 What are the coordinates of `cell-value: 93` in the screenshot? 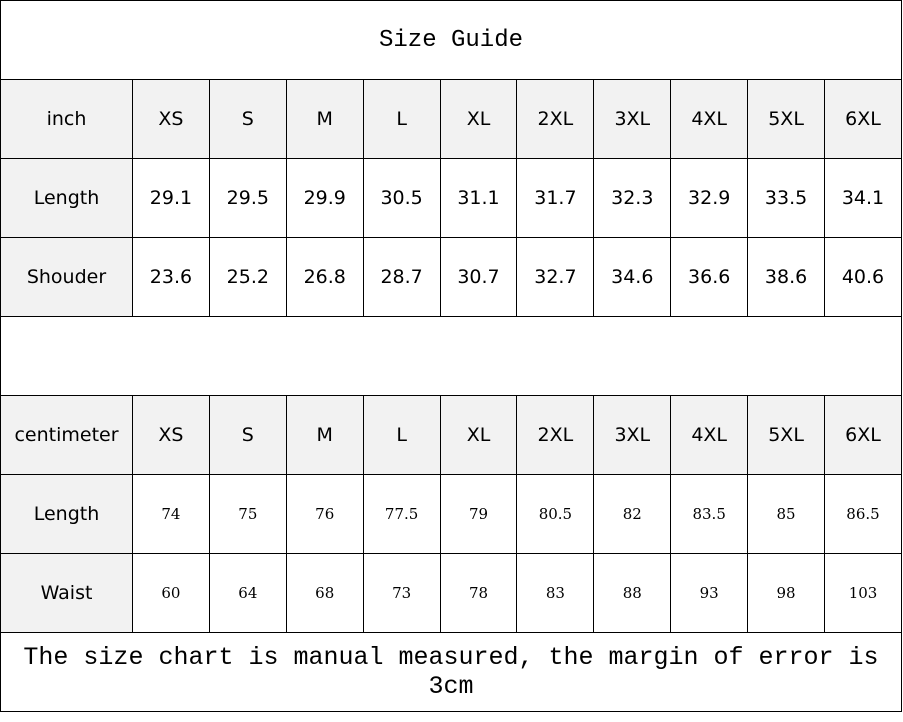 It's located at (709, 593).